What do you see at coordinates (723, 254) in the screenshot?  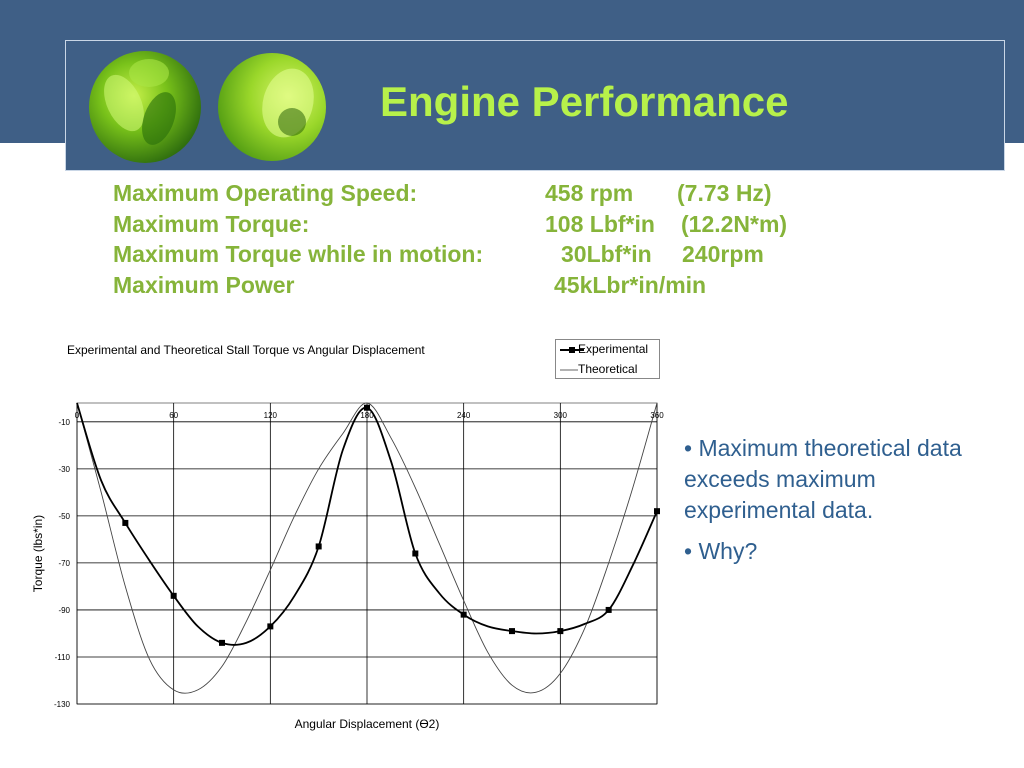 I see `spec-extra-3: 240rpm` at bounding box center [723, 254].